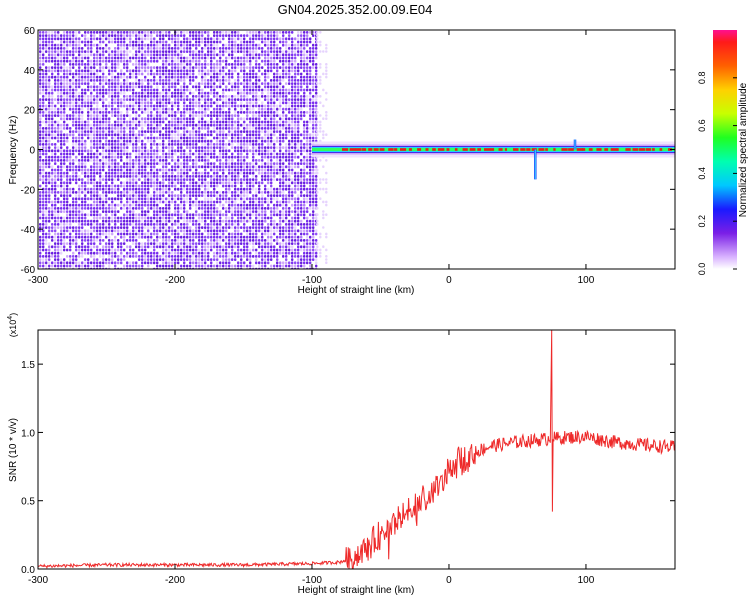 Image resolution: width=750 pixels, height=605 pixels. What do you see at coordinates (356, 590) in the screenshot?
I see `snr-x-label: Height of straight line (km)` at bounding box center [356, 590].